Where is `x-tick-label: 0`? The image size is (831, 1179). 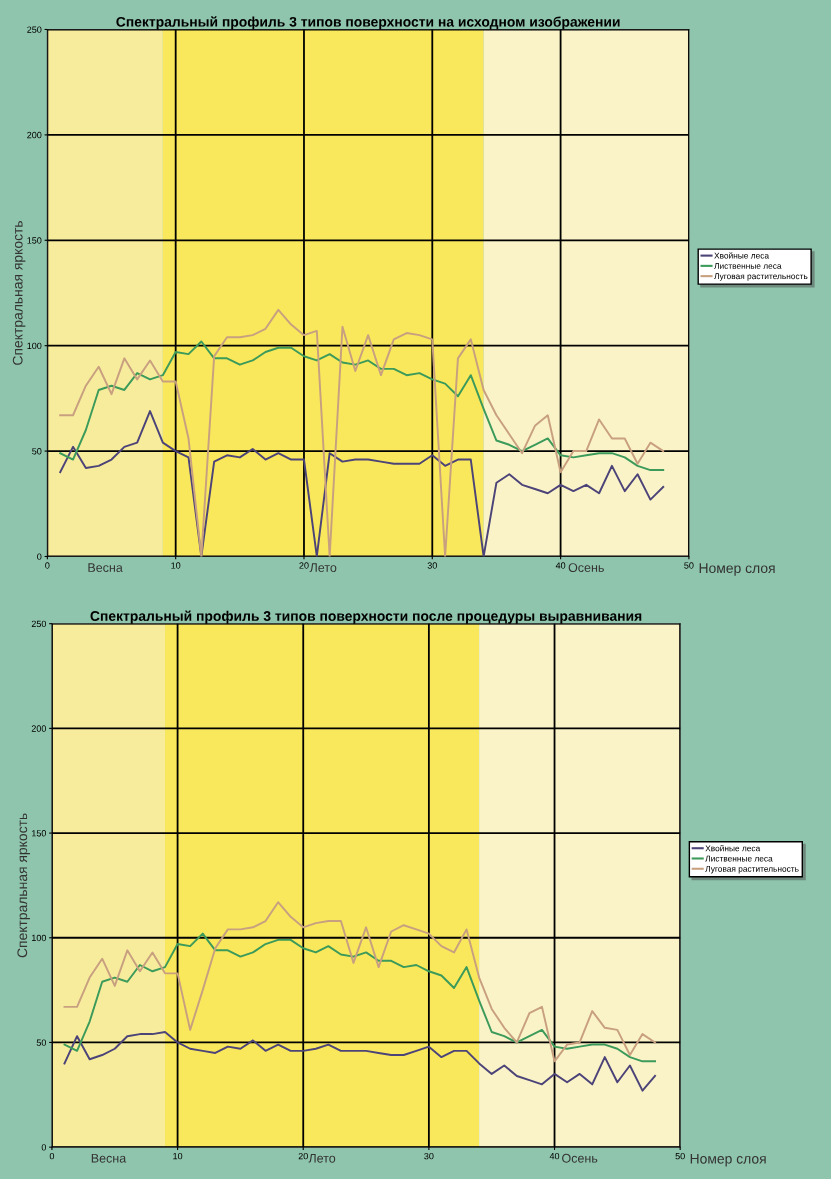
x-tick-label: 0 is located at coordinates (52, 1156).